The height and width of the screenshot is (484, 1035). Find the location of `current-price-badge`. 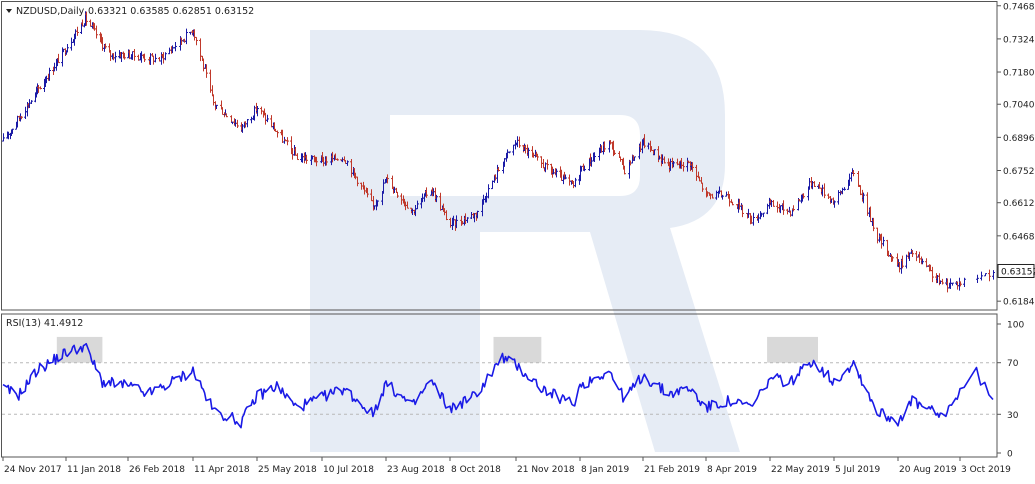

current-price-badge is located at coordinates (1016, 270).